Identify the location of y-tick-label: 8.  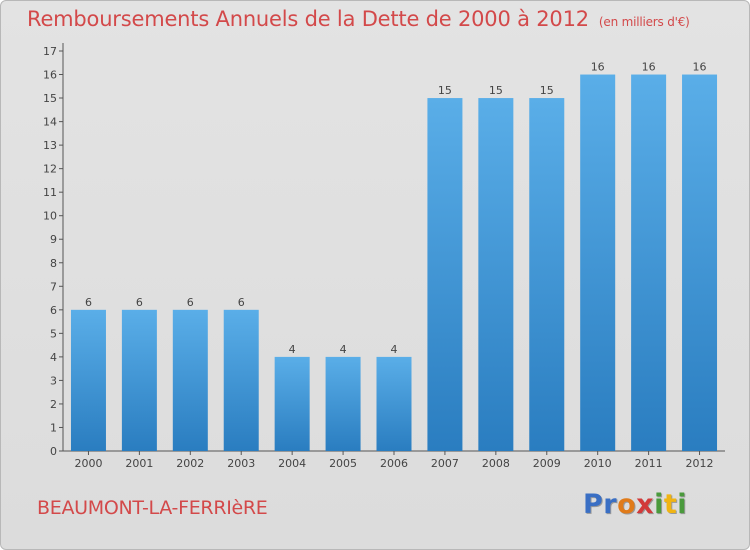
(53, 263).